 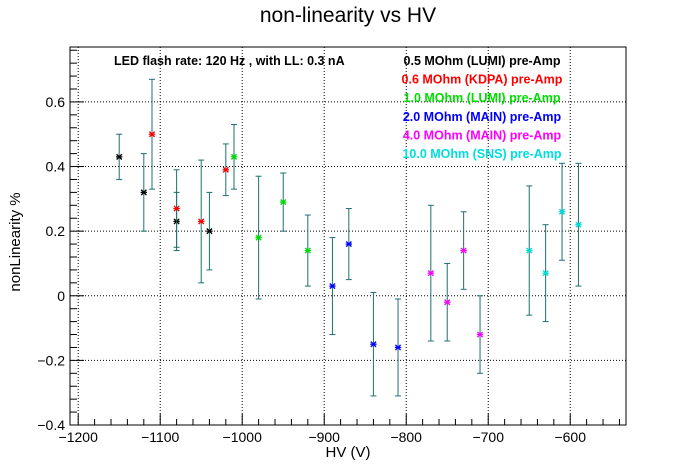 I want to click on flash-rate-annotation: LED flash rate: 120 Hz , with LL: 0.3 nA, so click(x=229, y=61).